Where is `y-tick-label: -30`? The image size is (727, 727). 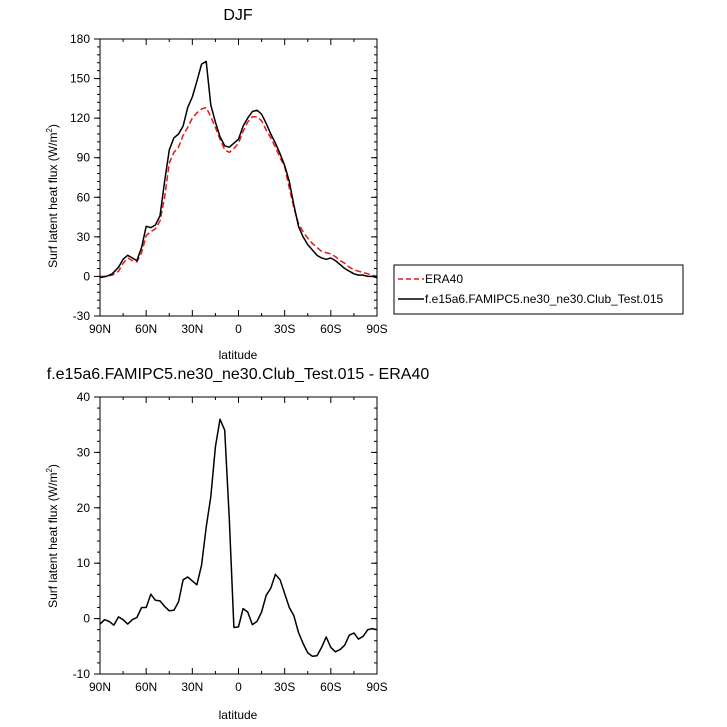
y-tick-label: -30 is located at coordinates (82, 316).